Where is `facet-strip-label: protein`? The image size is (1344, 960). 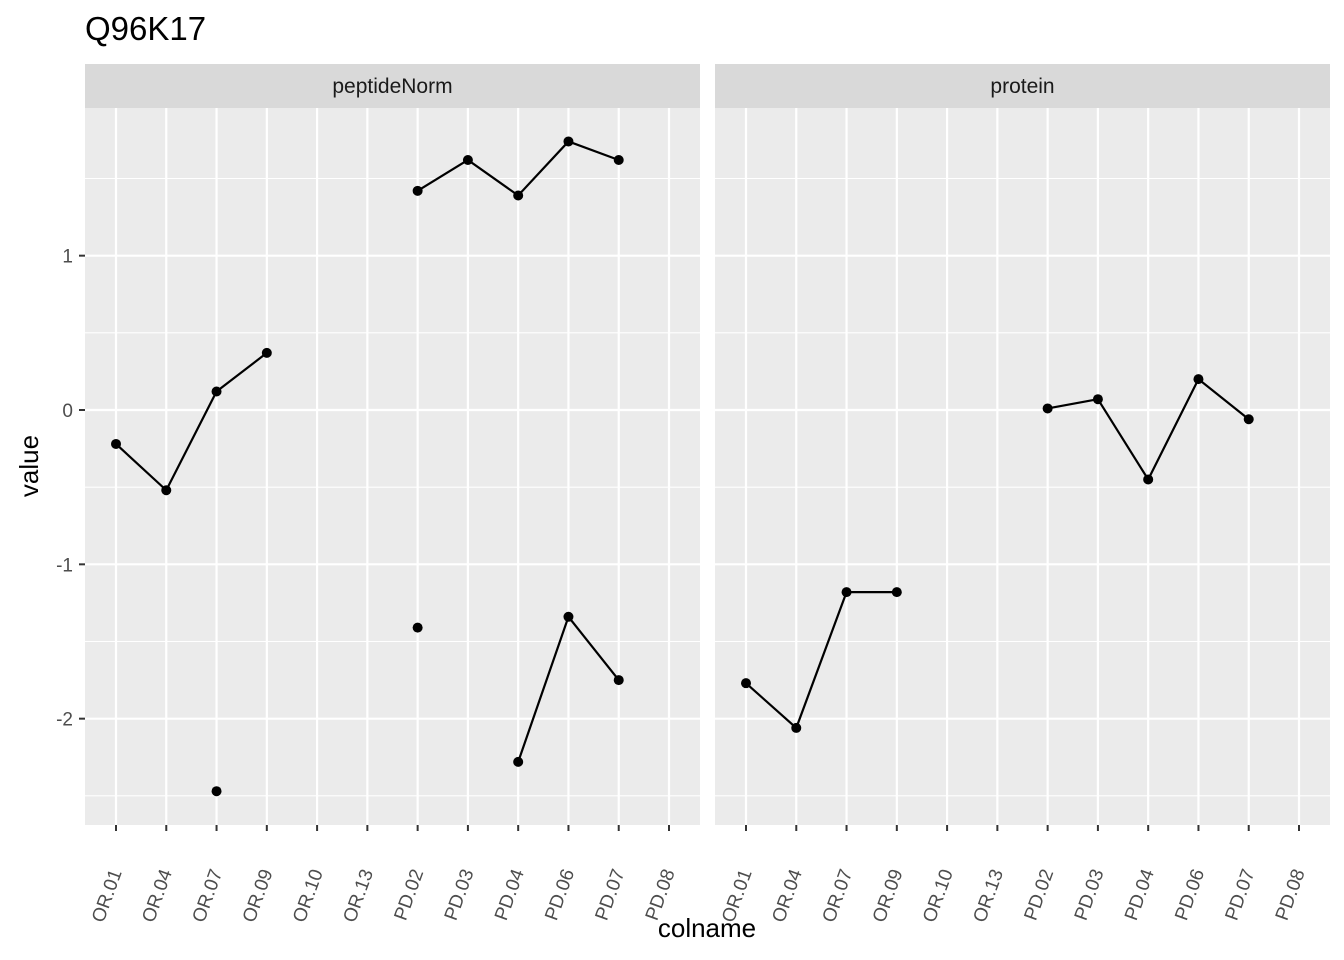 facet-strip-label: protein is located at coordinates (1022, 86).